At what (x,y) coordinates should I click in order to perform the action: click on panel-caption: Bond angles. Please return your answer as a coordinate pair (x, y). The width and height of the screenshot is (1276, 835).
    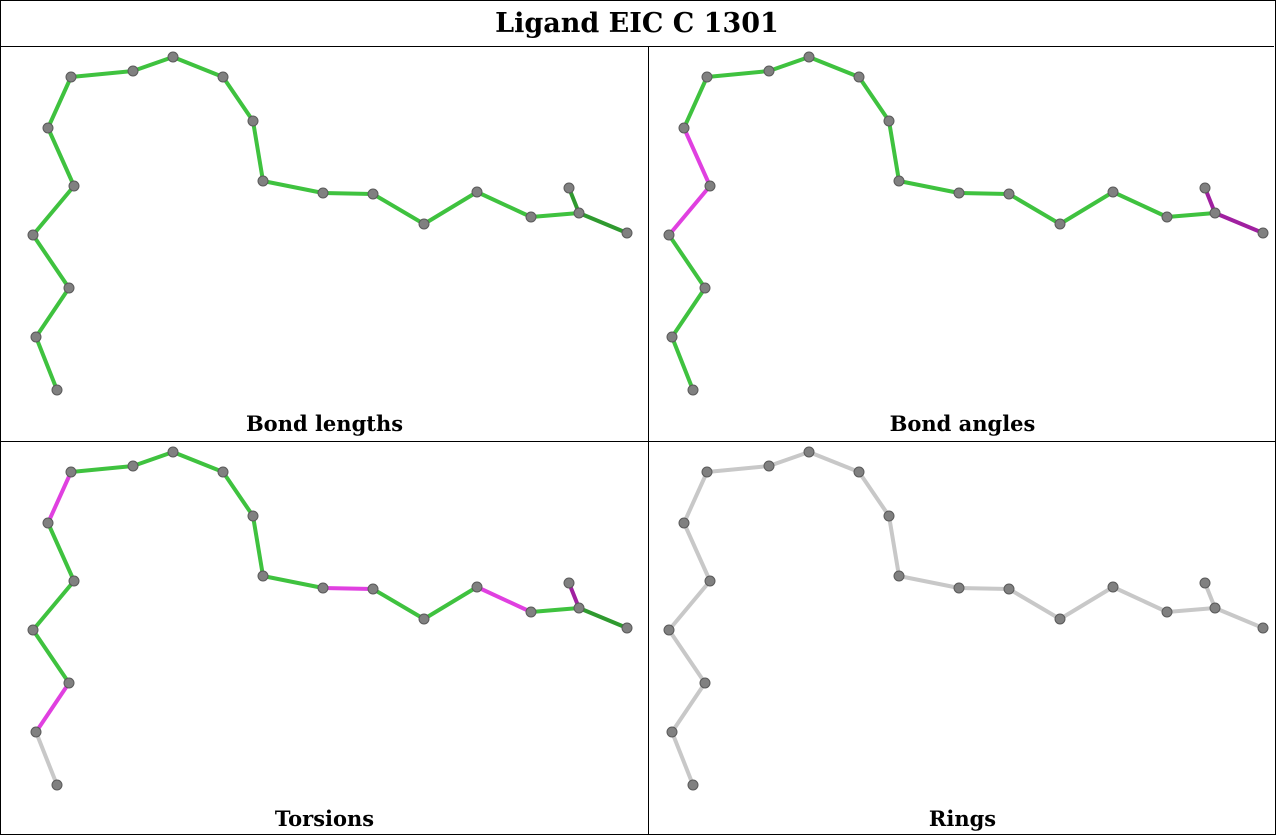
    Looking at the image, I should click on (962, 423).